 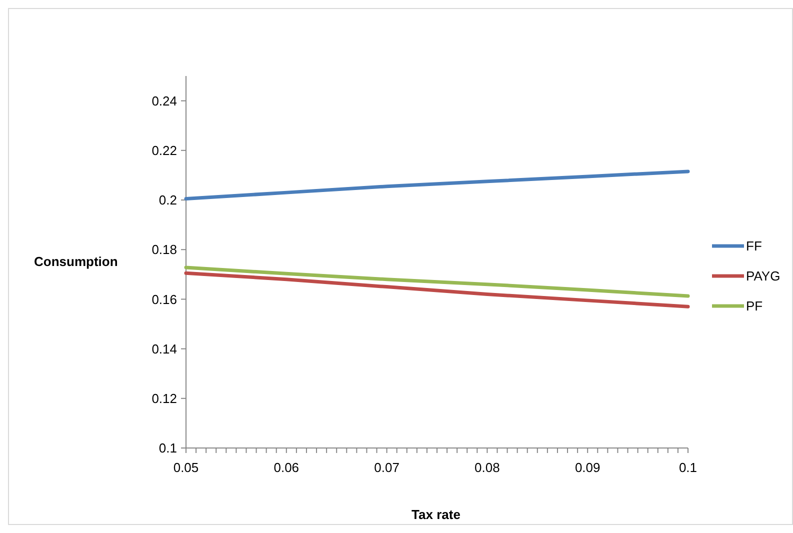 What do you see at coordinates (754, 246) in the screenshot?
I see `legend-label: FF` at bounding box center [754, 246].